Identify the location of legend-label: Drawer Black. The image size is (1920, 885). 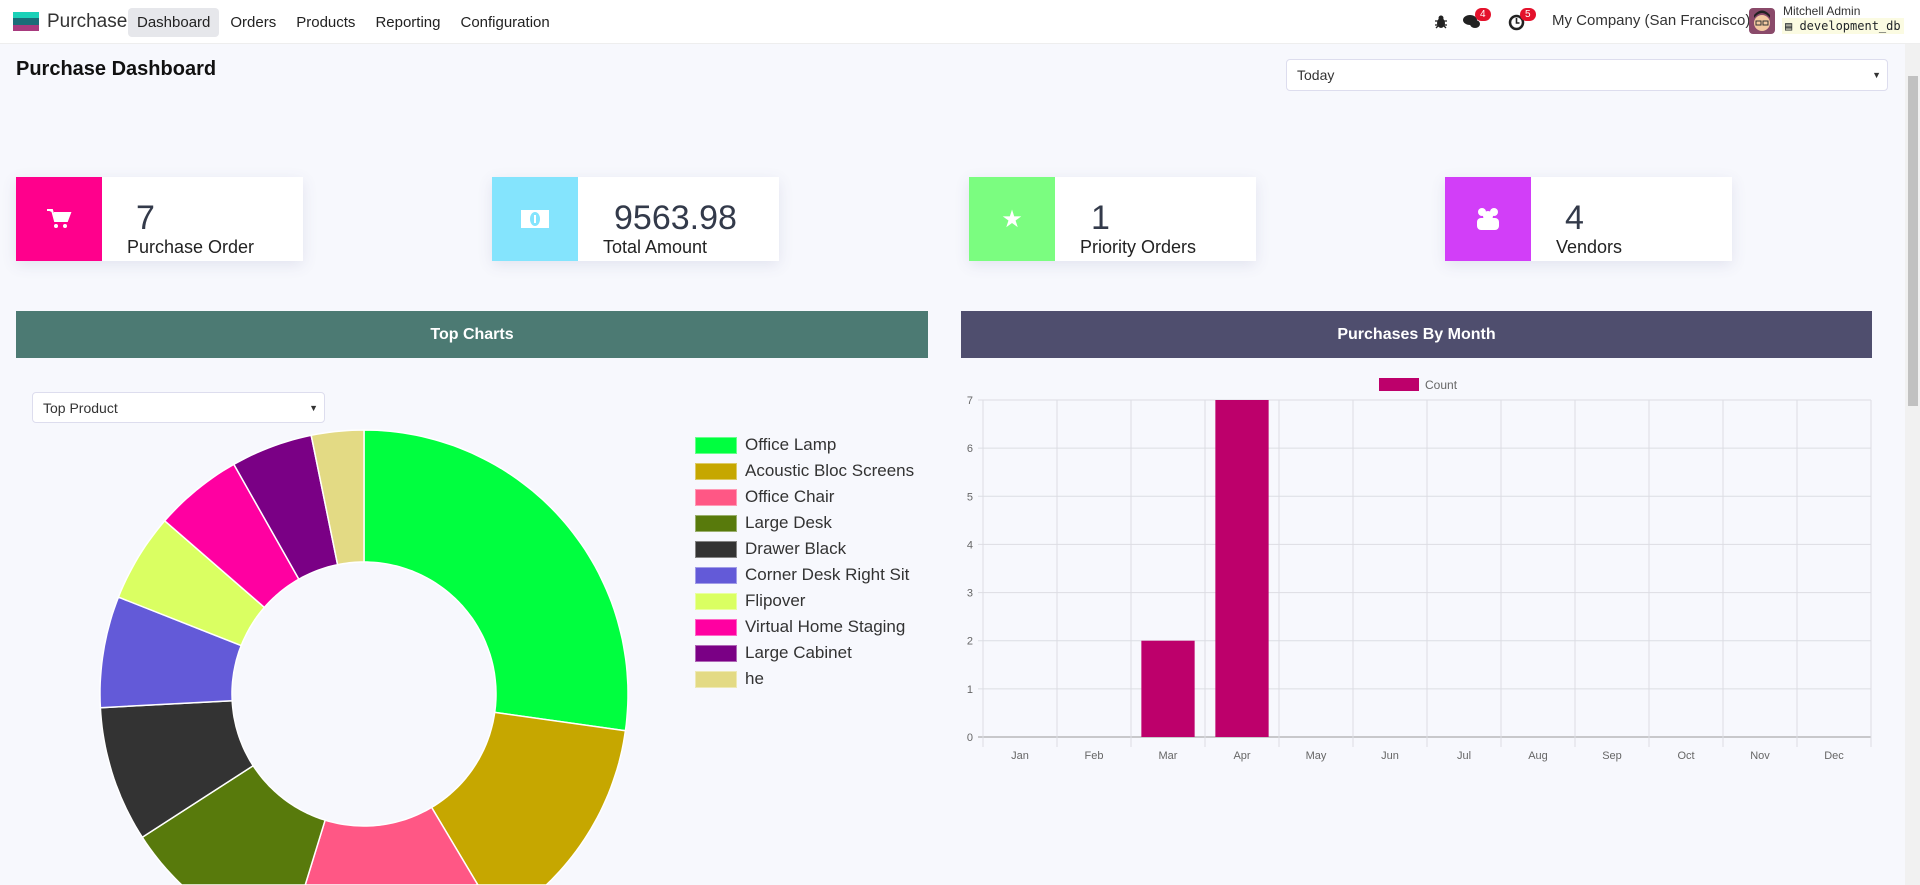
(796, 548).